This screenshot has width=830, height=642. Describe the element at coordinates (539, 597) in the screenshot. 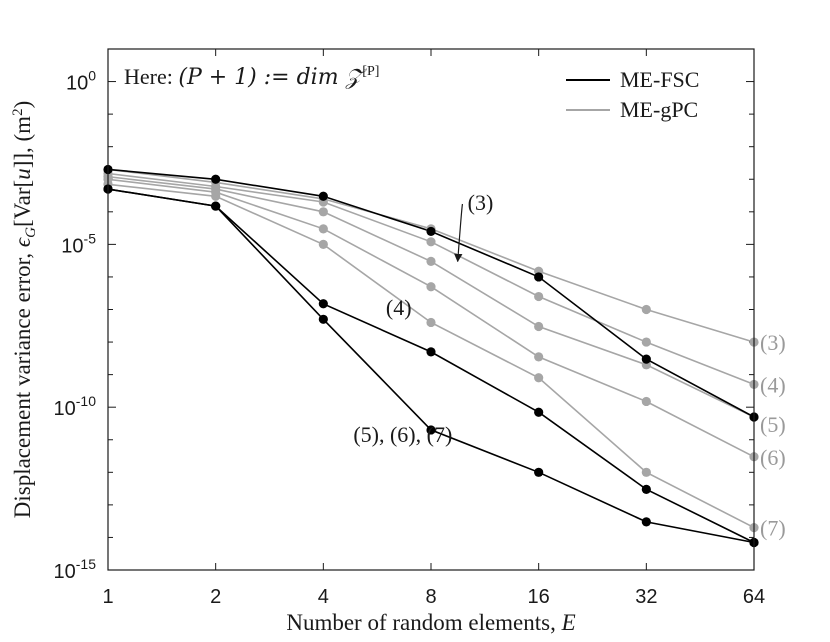

I see `x-tick-label: 16` at that location.